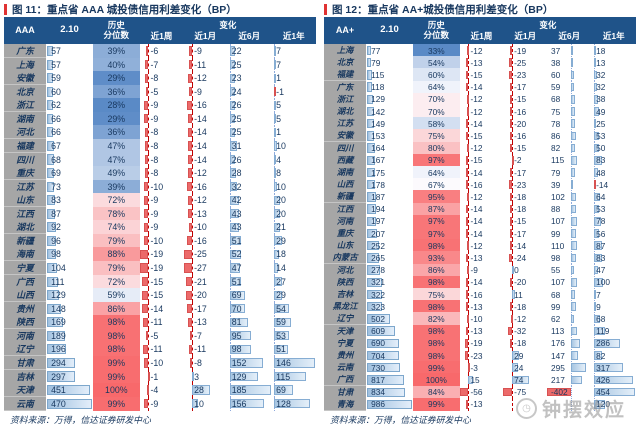  What do you see at coordinates (278, 173) in the screenshot?
I see `change-y1-cell: 8` at bounding box center [278, 173].